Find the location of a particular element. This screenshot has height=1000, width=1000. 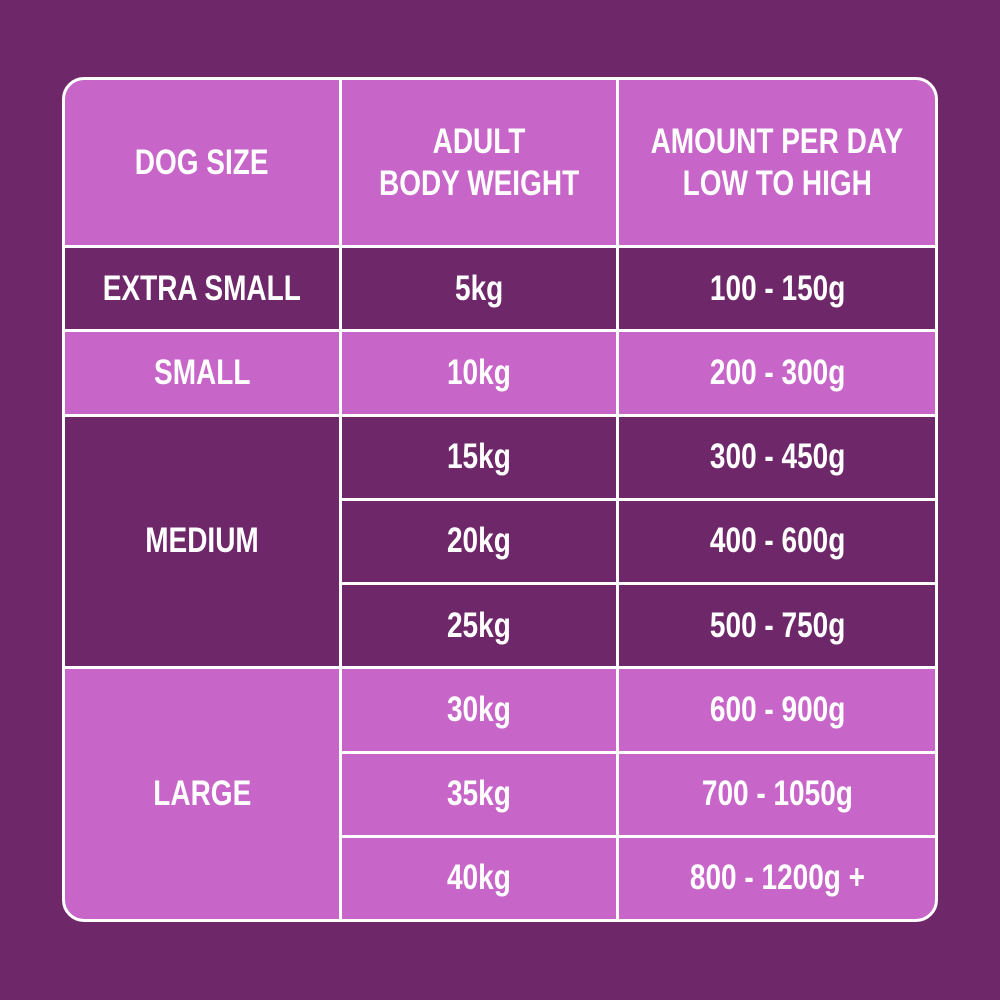

weight-cell: 5kg is located at coordinates (479, 289).